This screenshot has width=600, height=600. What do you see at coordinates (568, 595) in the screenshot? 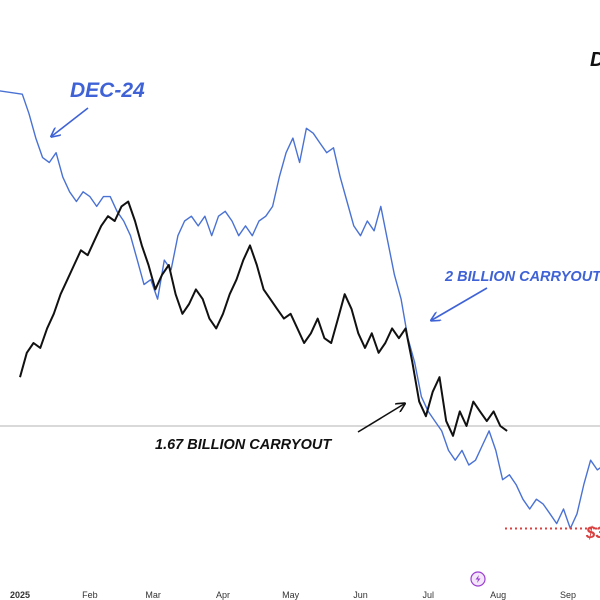
I see `x-tick-label: Sep` at bounding box center [568, 595].